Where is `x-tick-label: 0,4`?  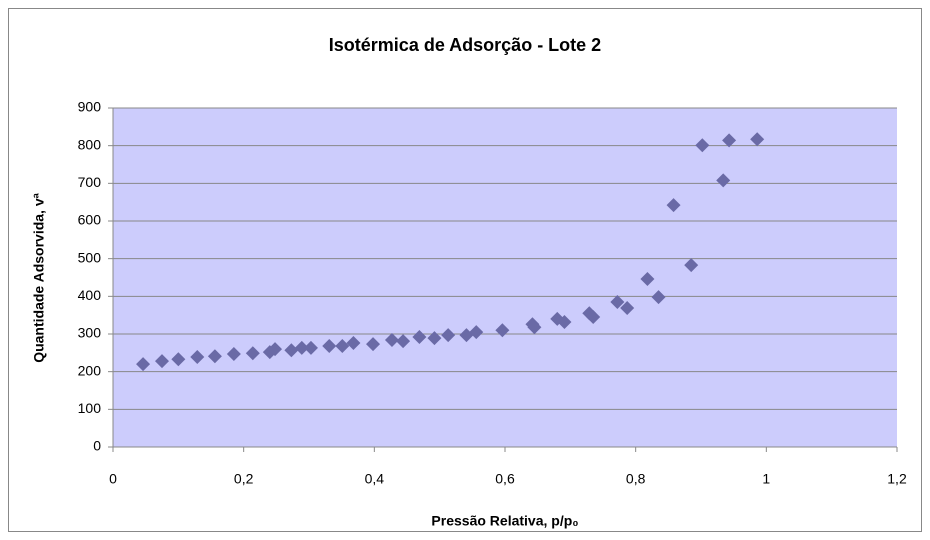
x-tick-label: 0,4 is located at coordinates (375, 479).